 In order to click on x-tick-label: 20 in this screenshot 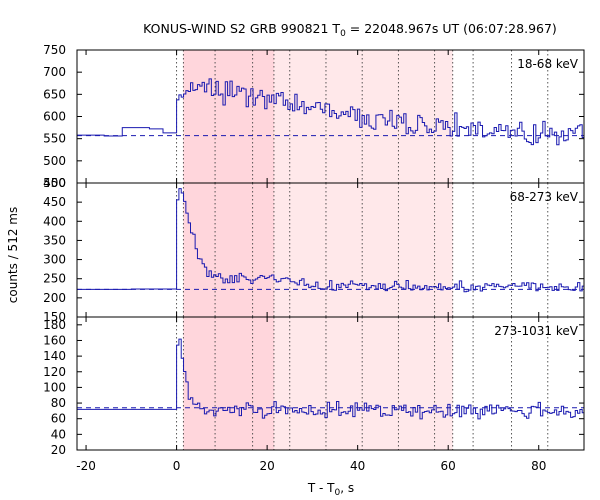, I will do `click(266, 466)`.